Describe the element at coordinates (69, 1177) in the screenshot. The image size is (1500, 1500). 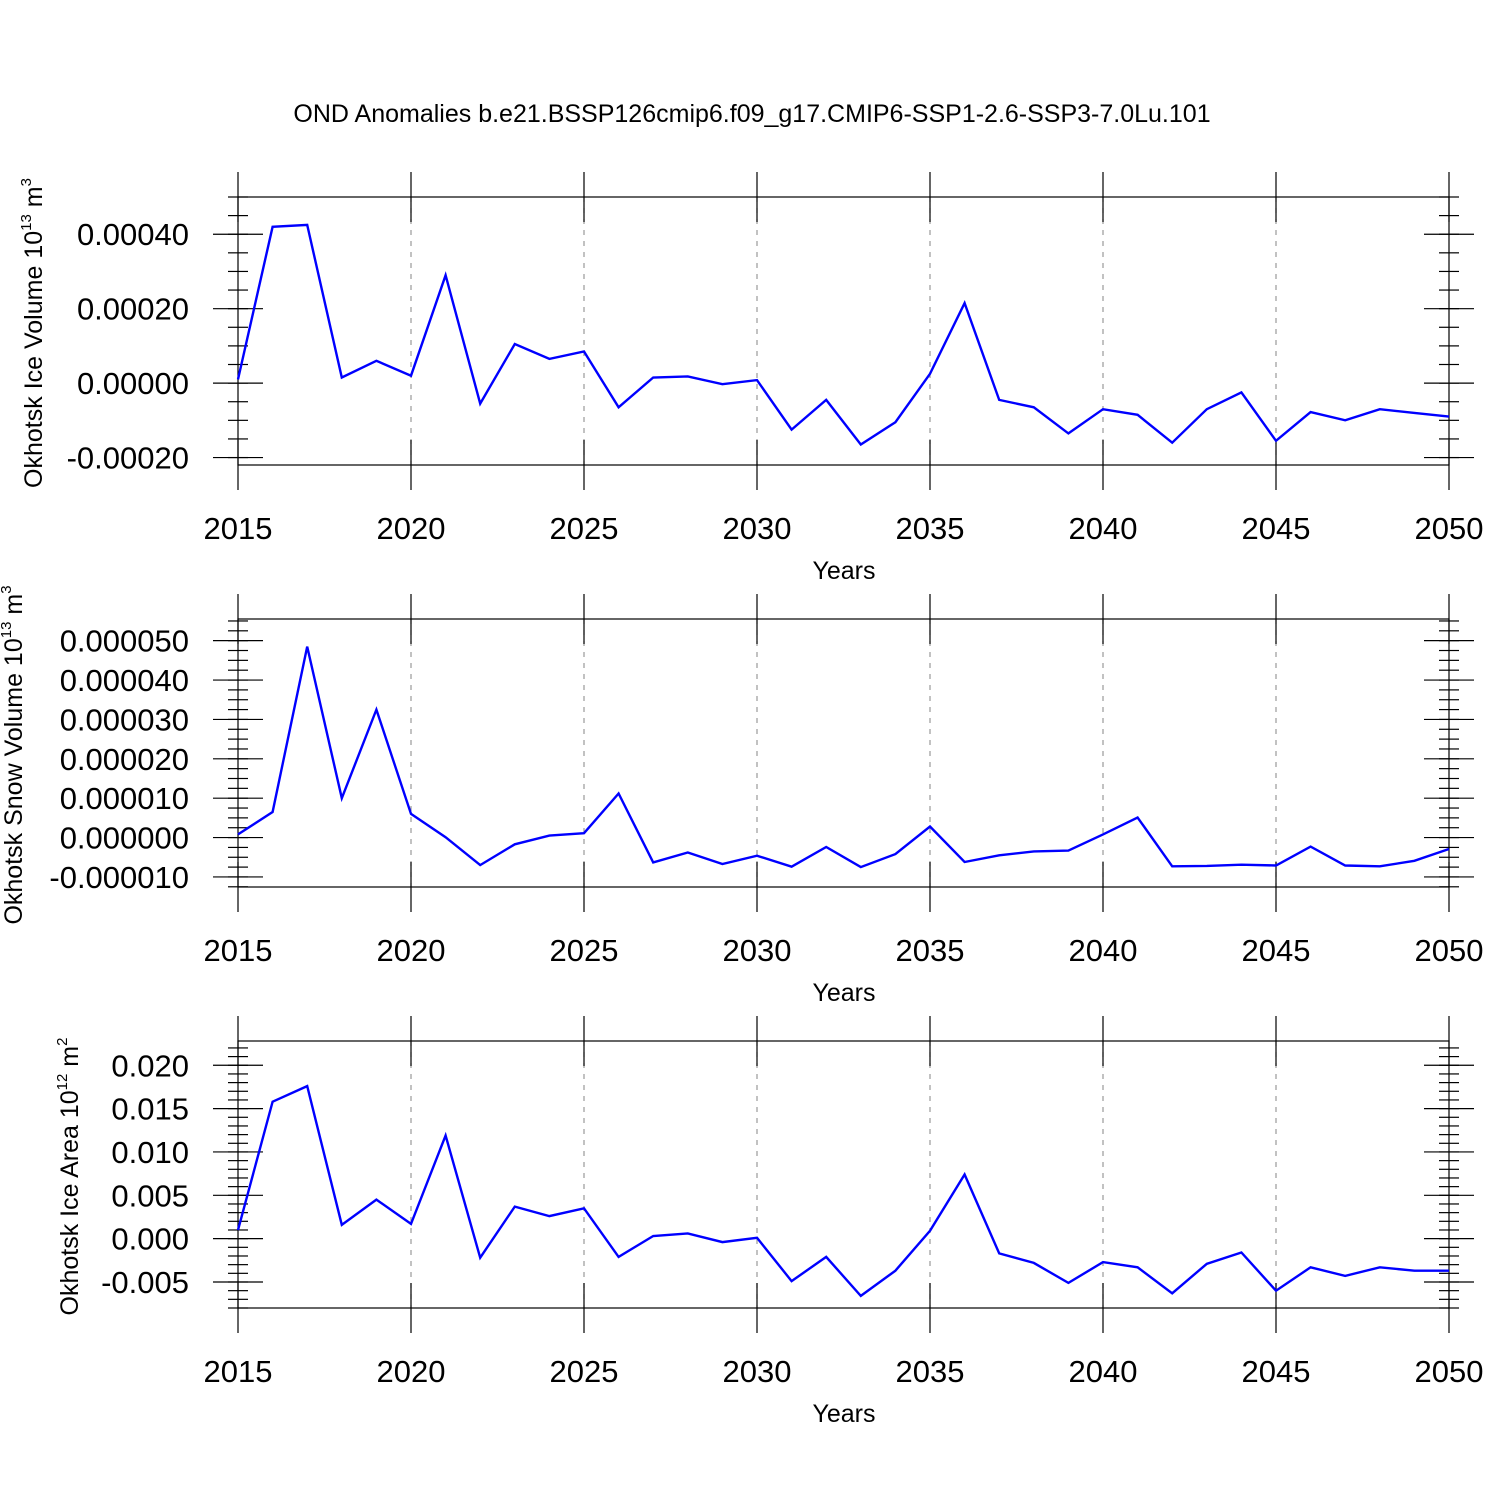
I see `y-axis-title: Okhotsk Ice Area 1012 m2` at that location.